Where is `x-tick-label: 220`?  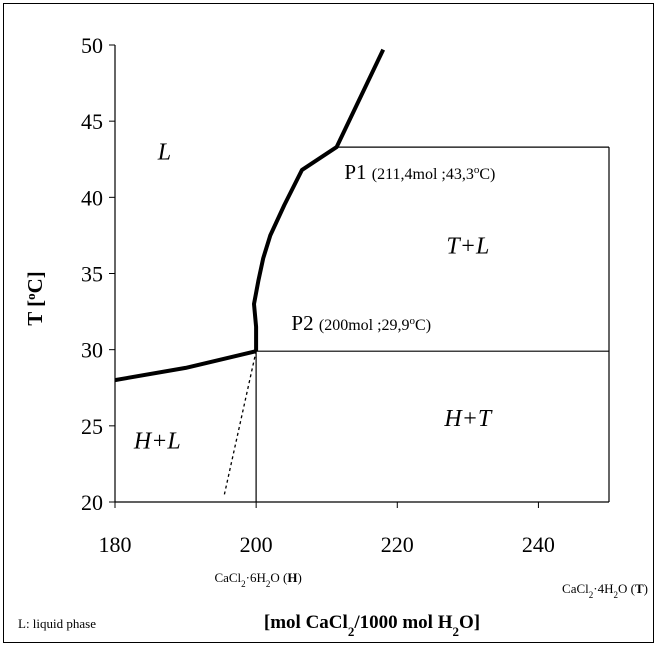 x-tick-label: 220 is located at coordinates (397, 544).